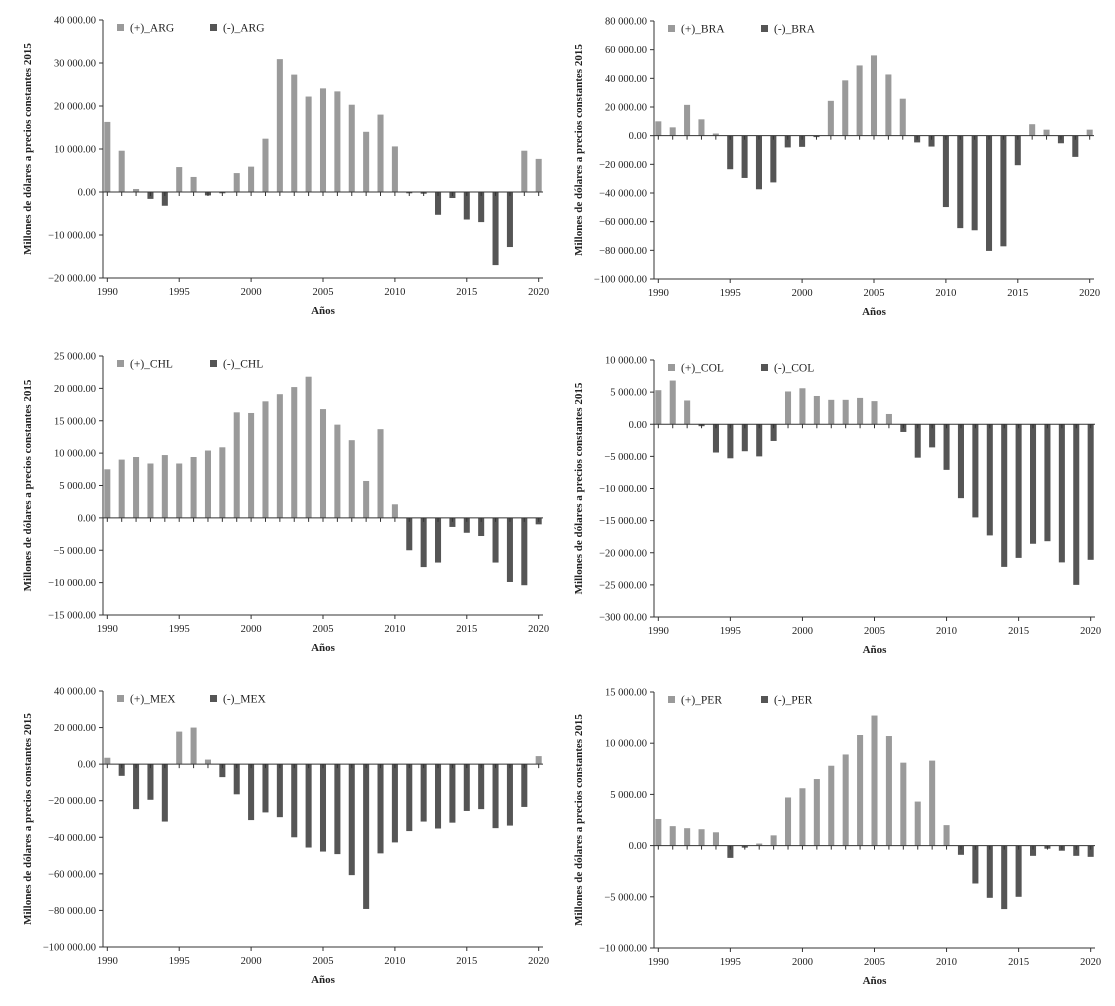  What do you see at coordinates (75, 21) in the screenshot?
I see `arg-y-tick-label: 40 000.00` at bounding box center [75, 21].